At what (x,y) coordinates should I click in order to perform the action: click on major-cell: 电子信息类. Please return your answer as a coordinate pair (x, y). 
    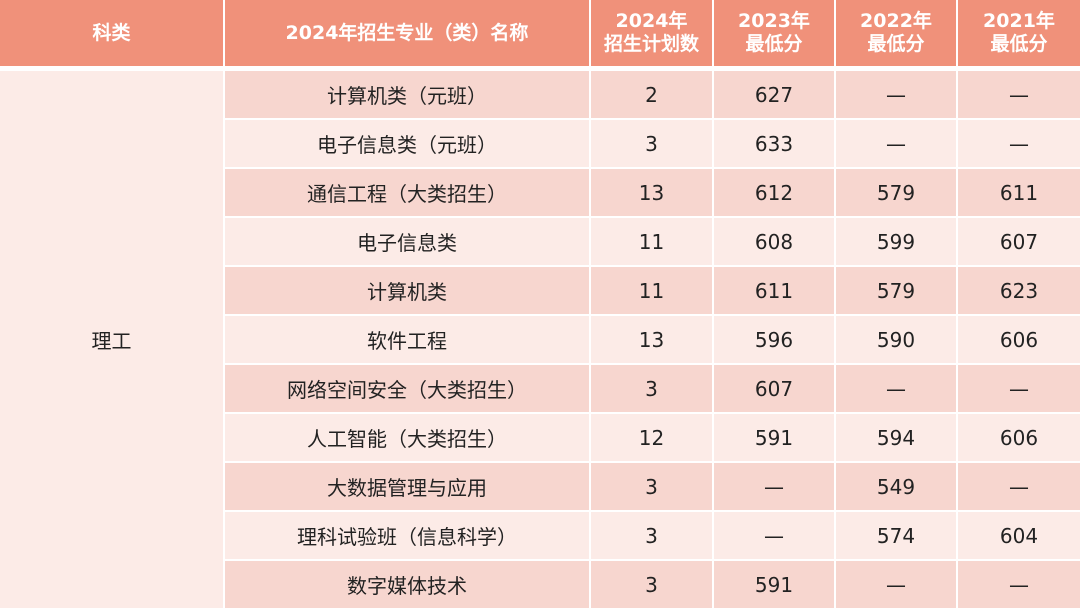
    Looking at the image, I should click on (407, 242).